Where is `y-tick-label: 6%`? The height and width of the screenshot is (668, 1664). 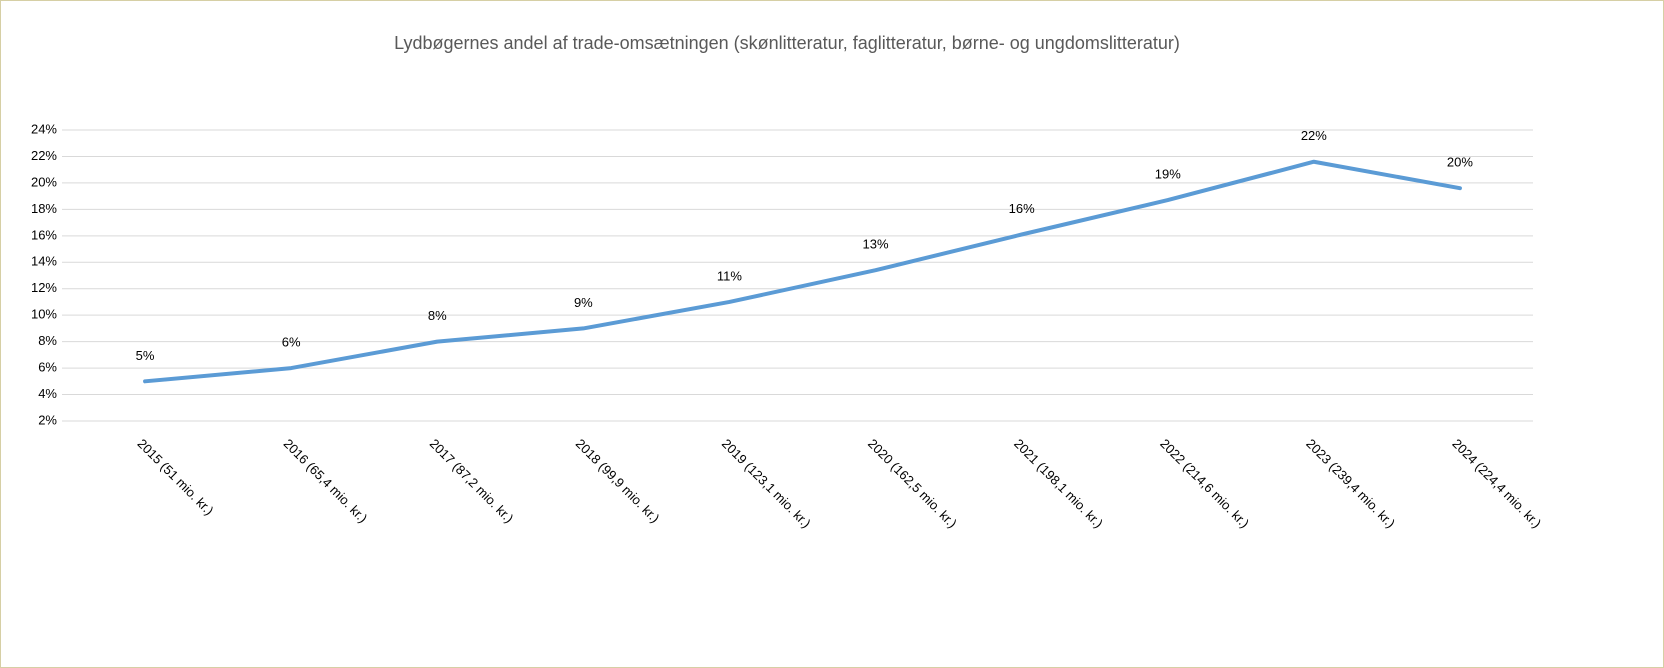 y-tick-label: 6% is located at coordinates (47, 367).